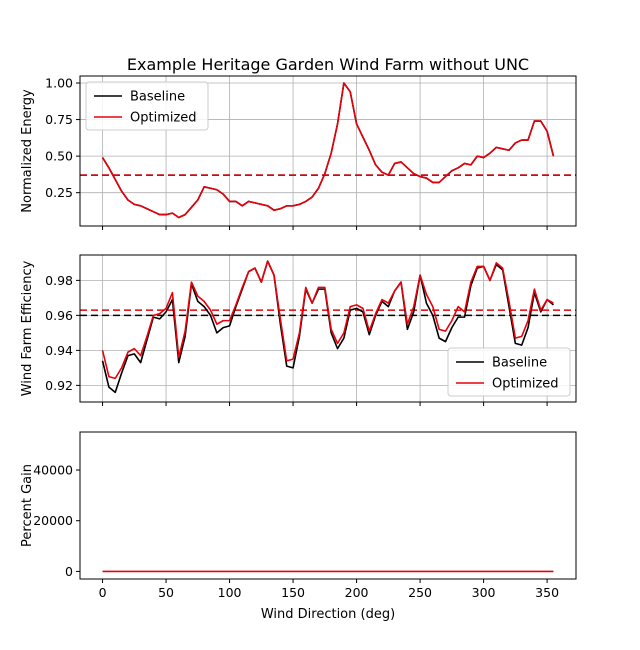 This screenshot has width=640, height=650. Describe the element at coordinates (53, 470) in the screenshot. I see `y-tick-label: 40000` at that location.